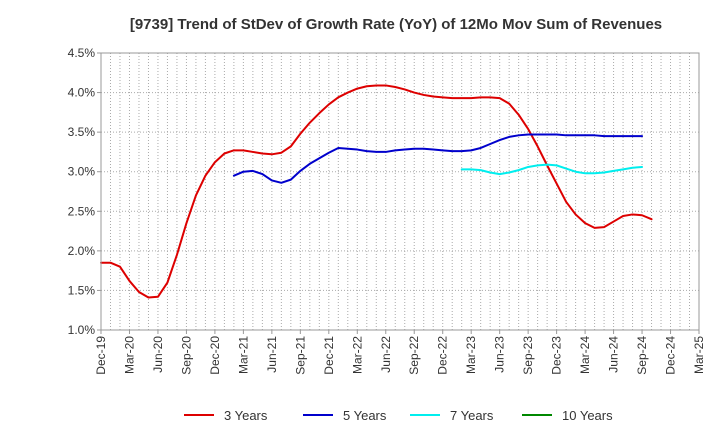  Describe the element at coordinates (186, 355) in the screenshot. I see `x-tick-label: Sep-20` at that location.